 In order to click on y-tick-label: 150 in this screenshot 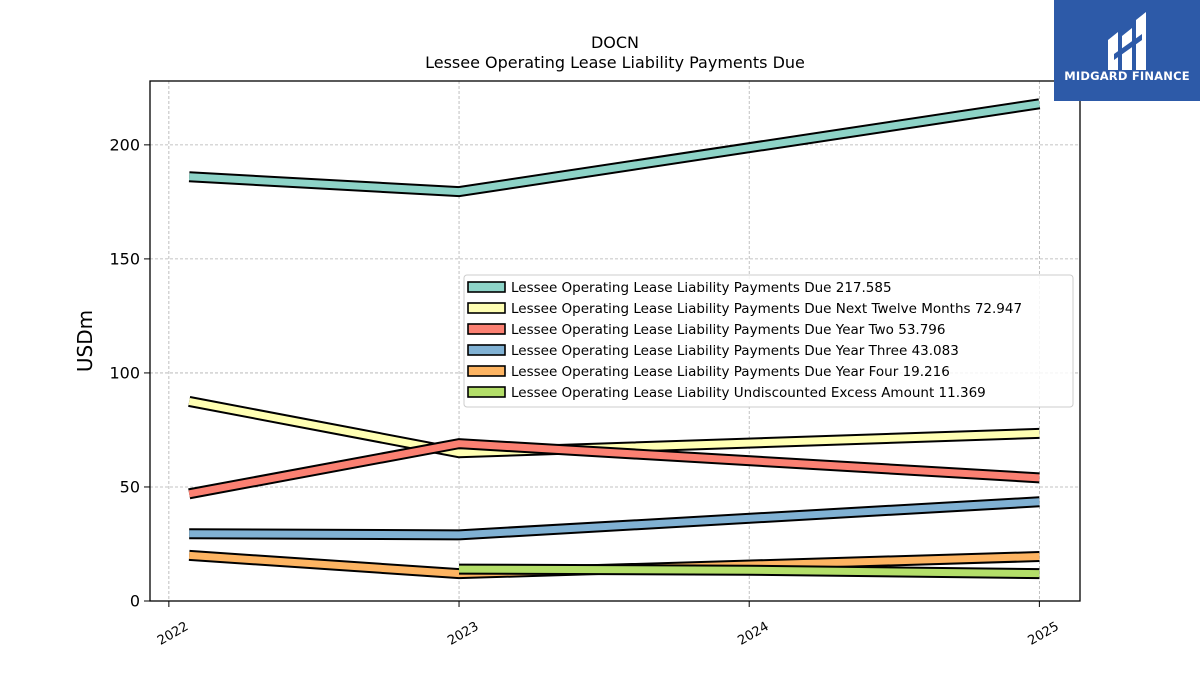, I will do `click(124, 258)`.